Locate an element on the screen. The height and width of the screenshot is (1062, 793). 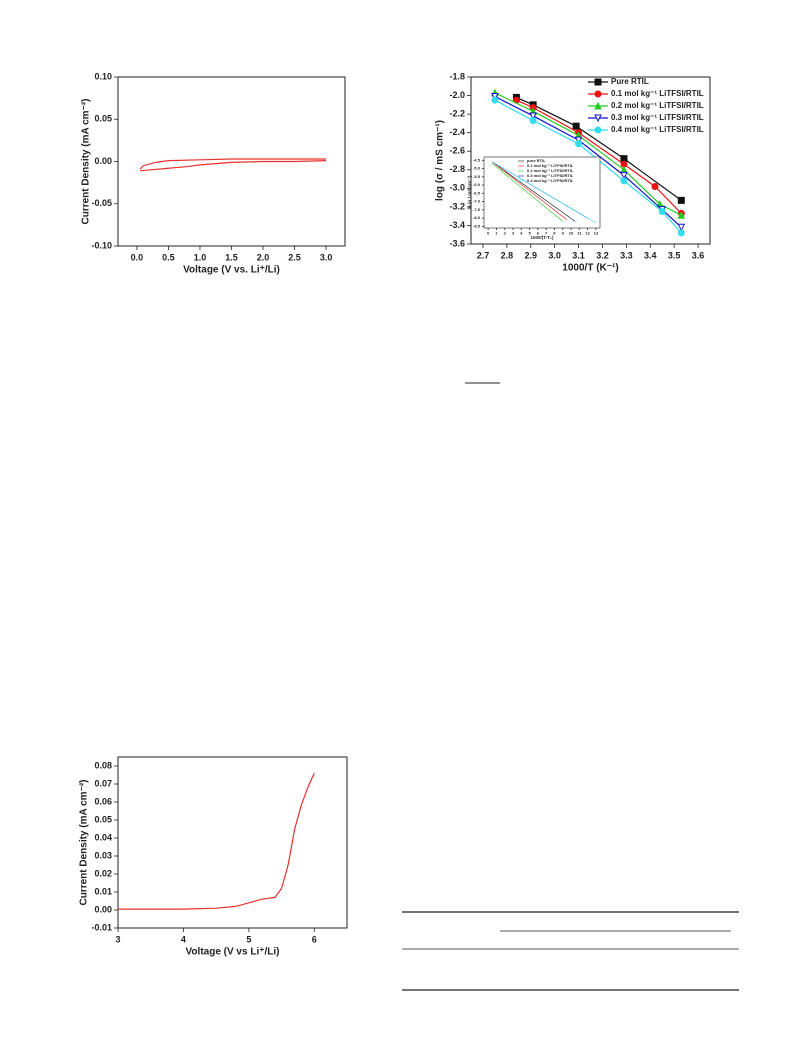
y-tick-label: -3.6 is located at coordinates (457, 243).